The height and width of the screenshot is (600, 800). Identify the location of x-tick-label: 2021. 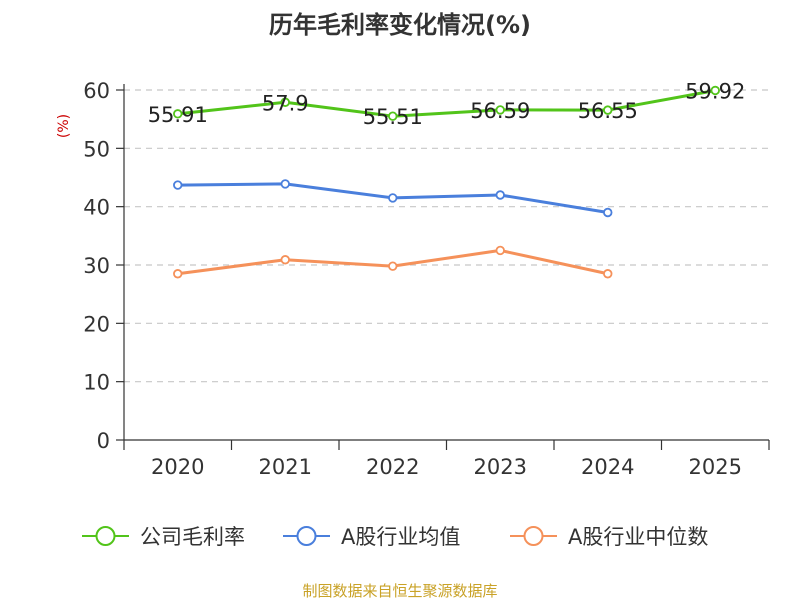
(285, 467).